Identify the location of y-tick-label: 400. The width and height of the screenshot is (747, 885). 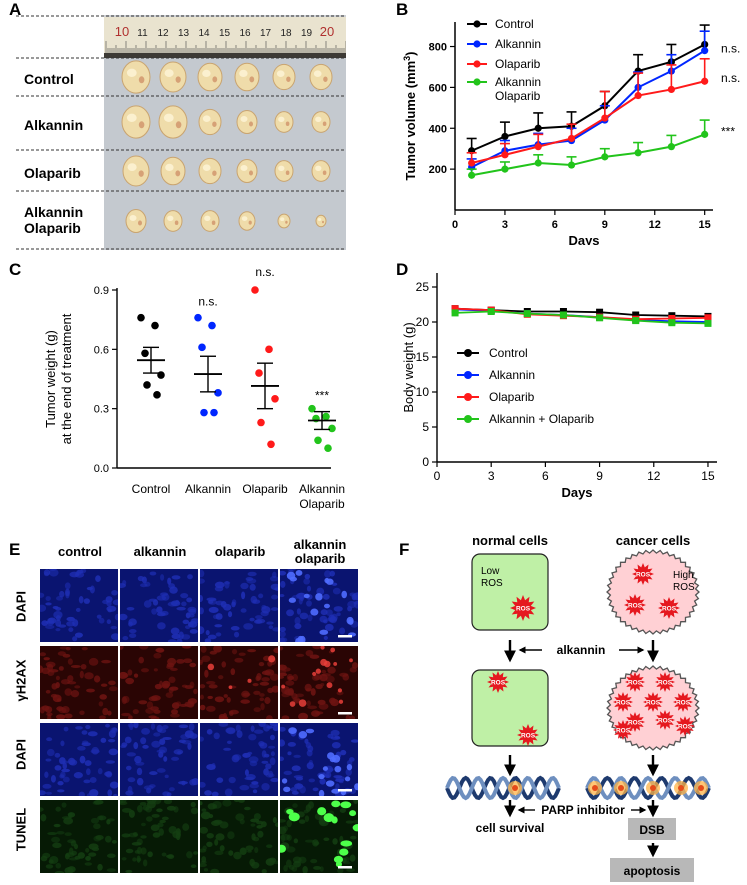
(438, 129).